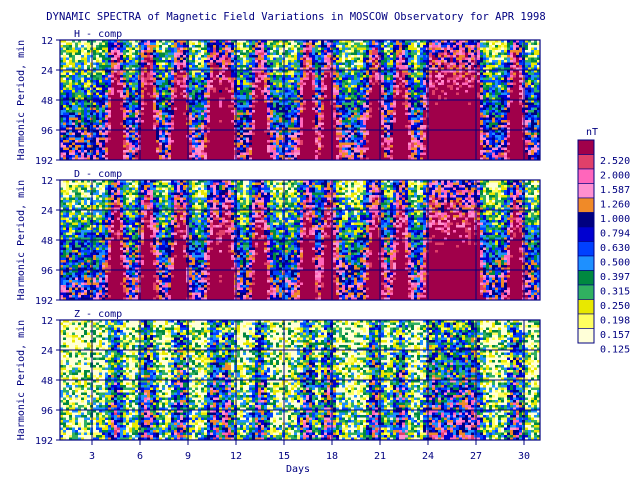 The height and width of the screenshot is (480, 640). I want to click on x-tick-label: 15, so click(284, 456).